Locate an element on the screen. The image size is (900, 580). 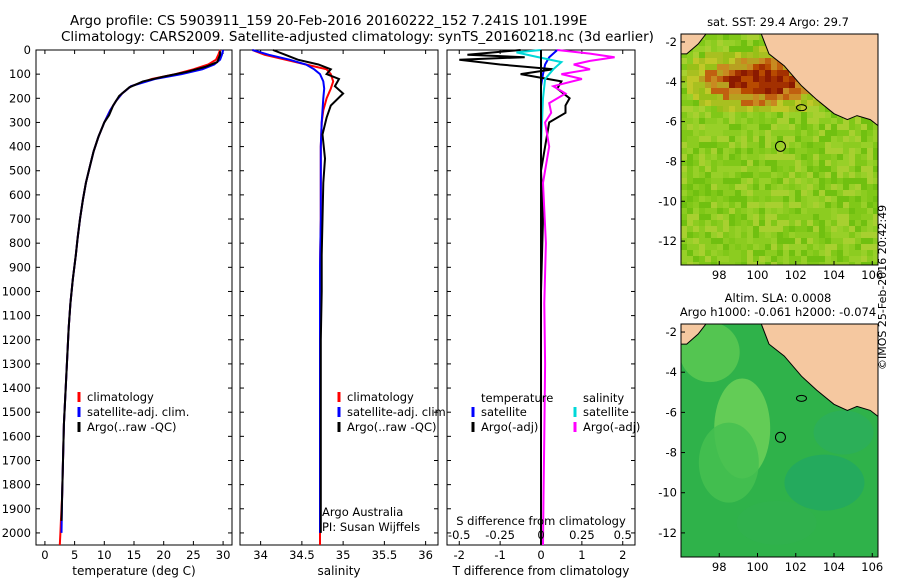
sst_map-land is located at coordinates (819, 80).